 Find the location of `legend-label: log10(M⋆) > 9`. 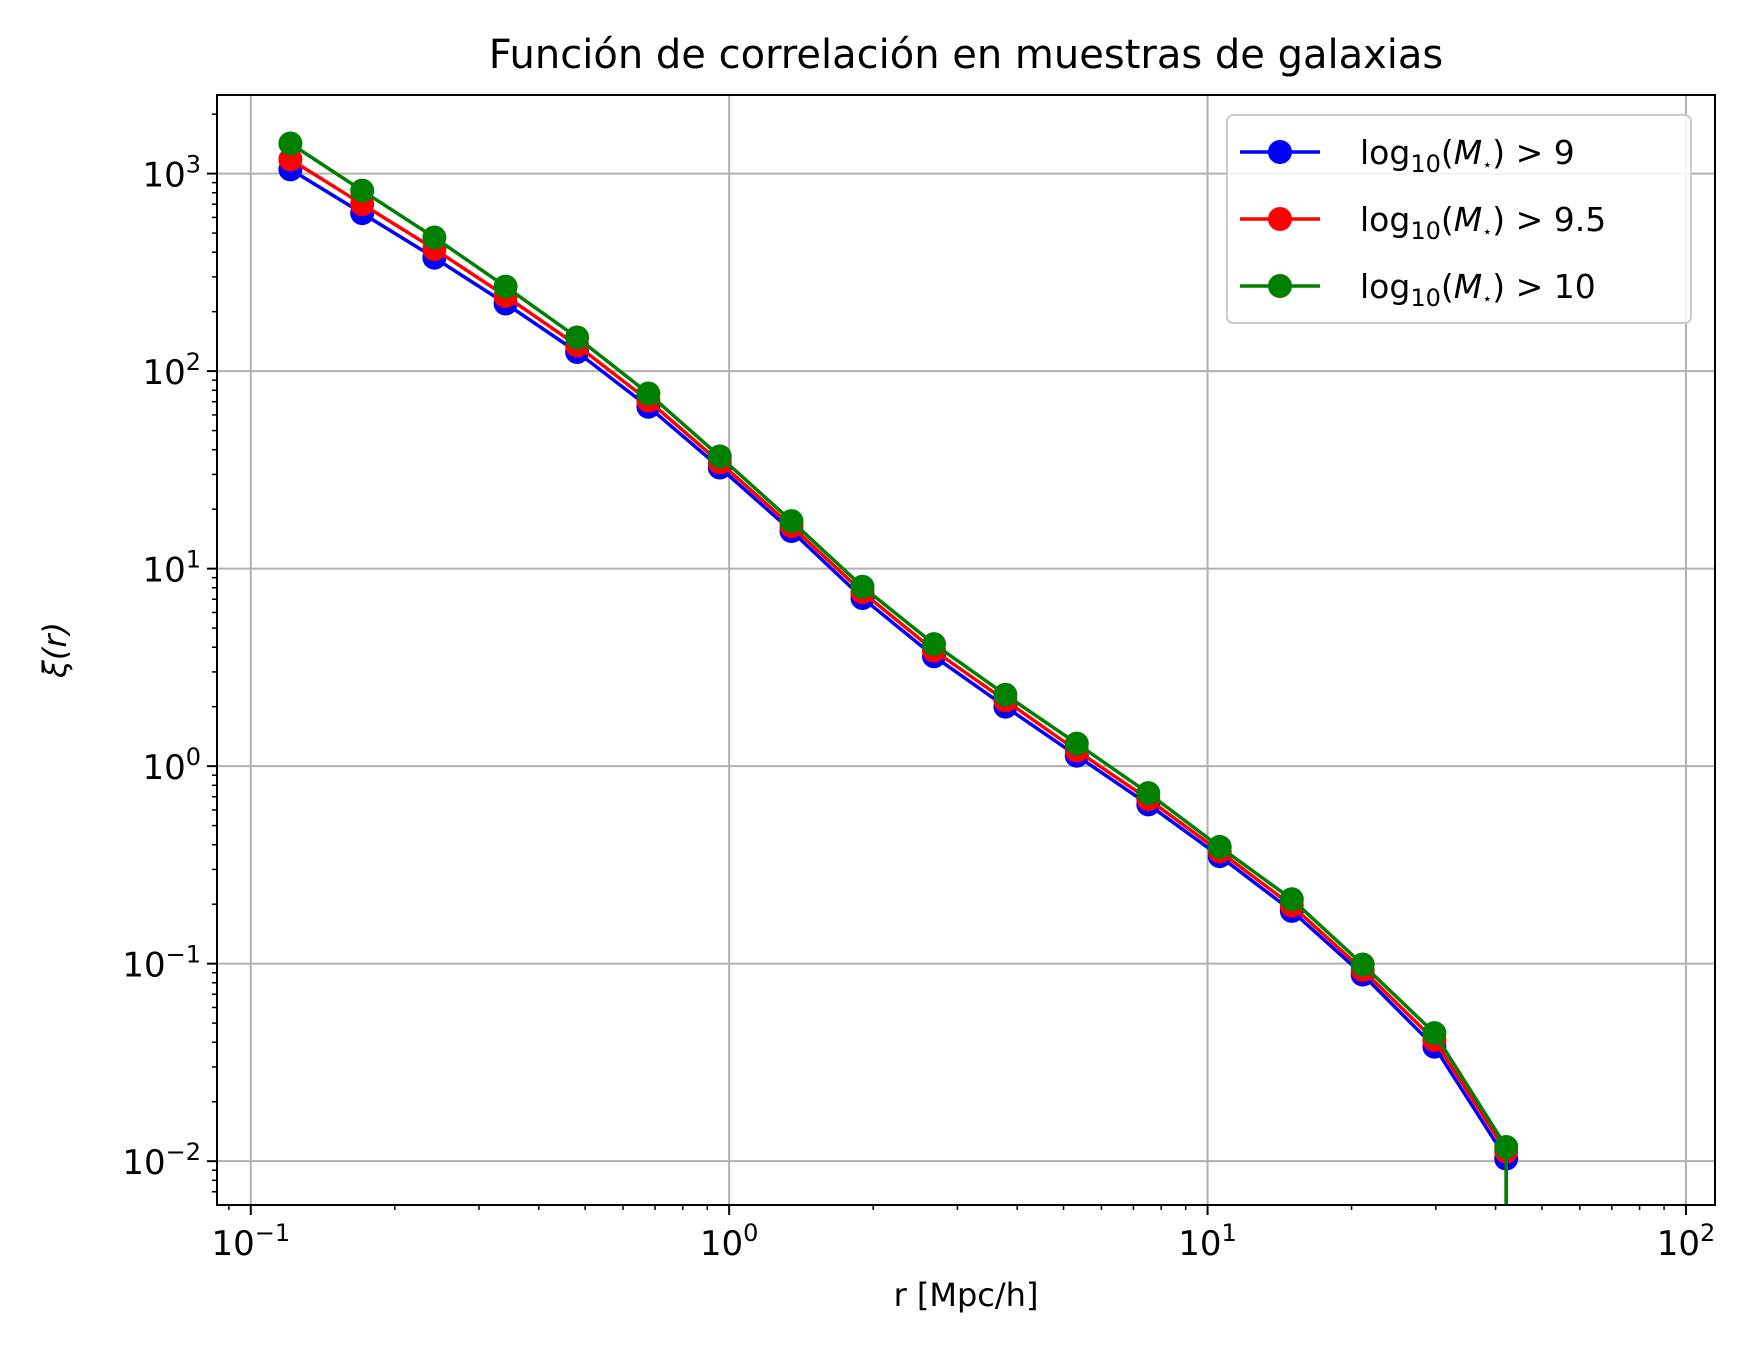

legend-label: log10(M⋆) > 9 is located at coordinates (1467, 155).